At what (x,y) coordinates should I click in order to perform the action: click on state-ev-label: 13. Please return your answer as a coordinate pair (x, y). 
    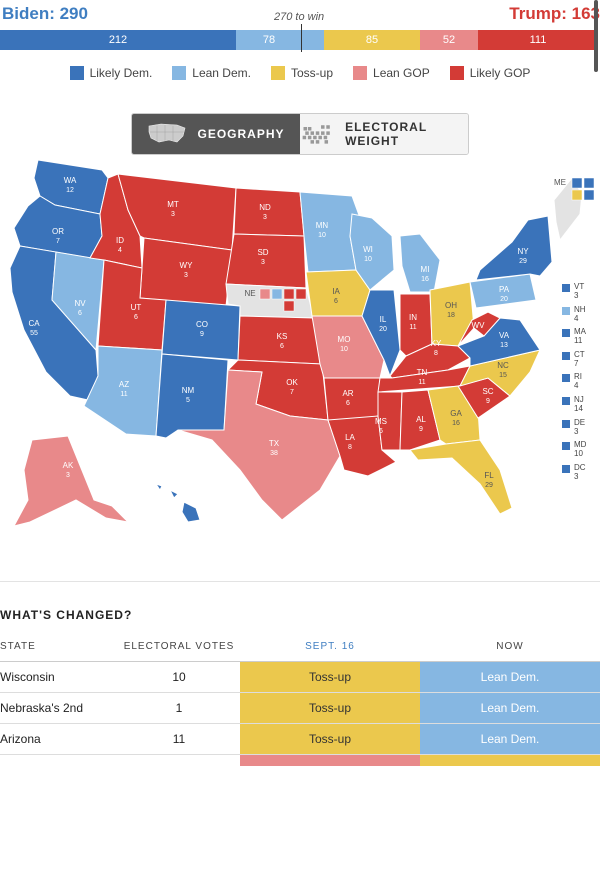
    Looking at the image, I should click on (504, 345).